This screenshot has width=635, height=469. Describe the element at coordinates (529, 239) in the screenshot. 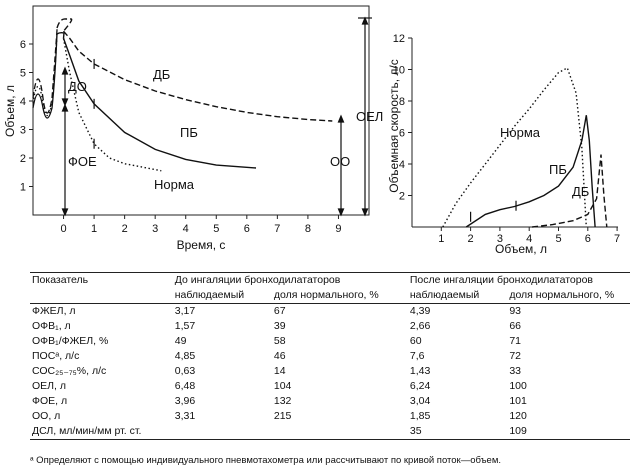

I see `right-x-tick-label: 4` at that location.